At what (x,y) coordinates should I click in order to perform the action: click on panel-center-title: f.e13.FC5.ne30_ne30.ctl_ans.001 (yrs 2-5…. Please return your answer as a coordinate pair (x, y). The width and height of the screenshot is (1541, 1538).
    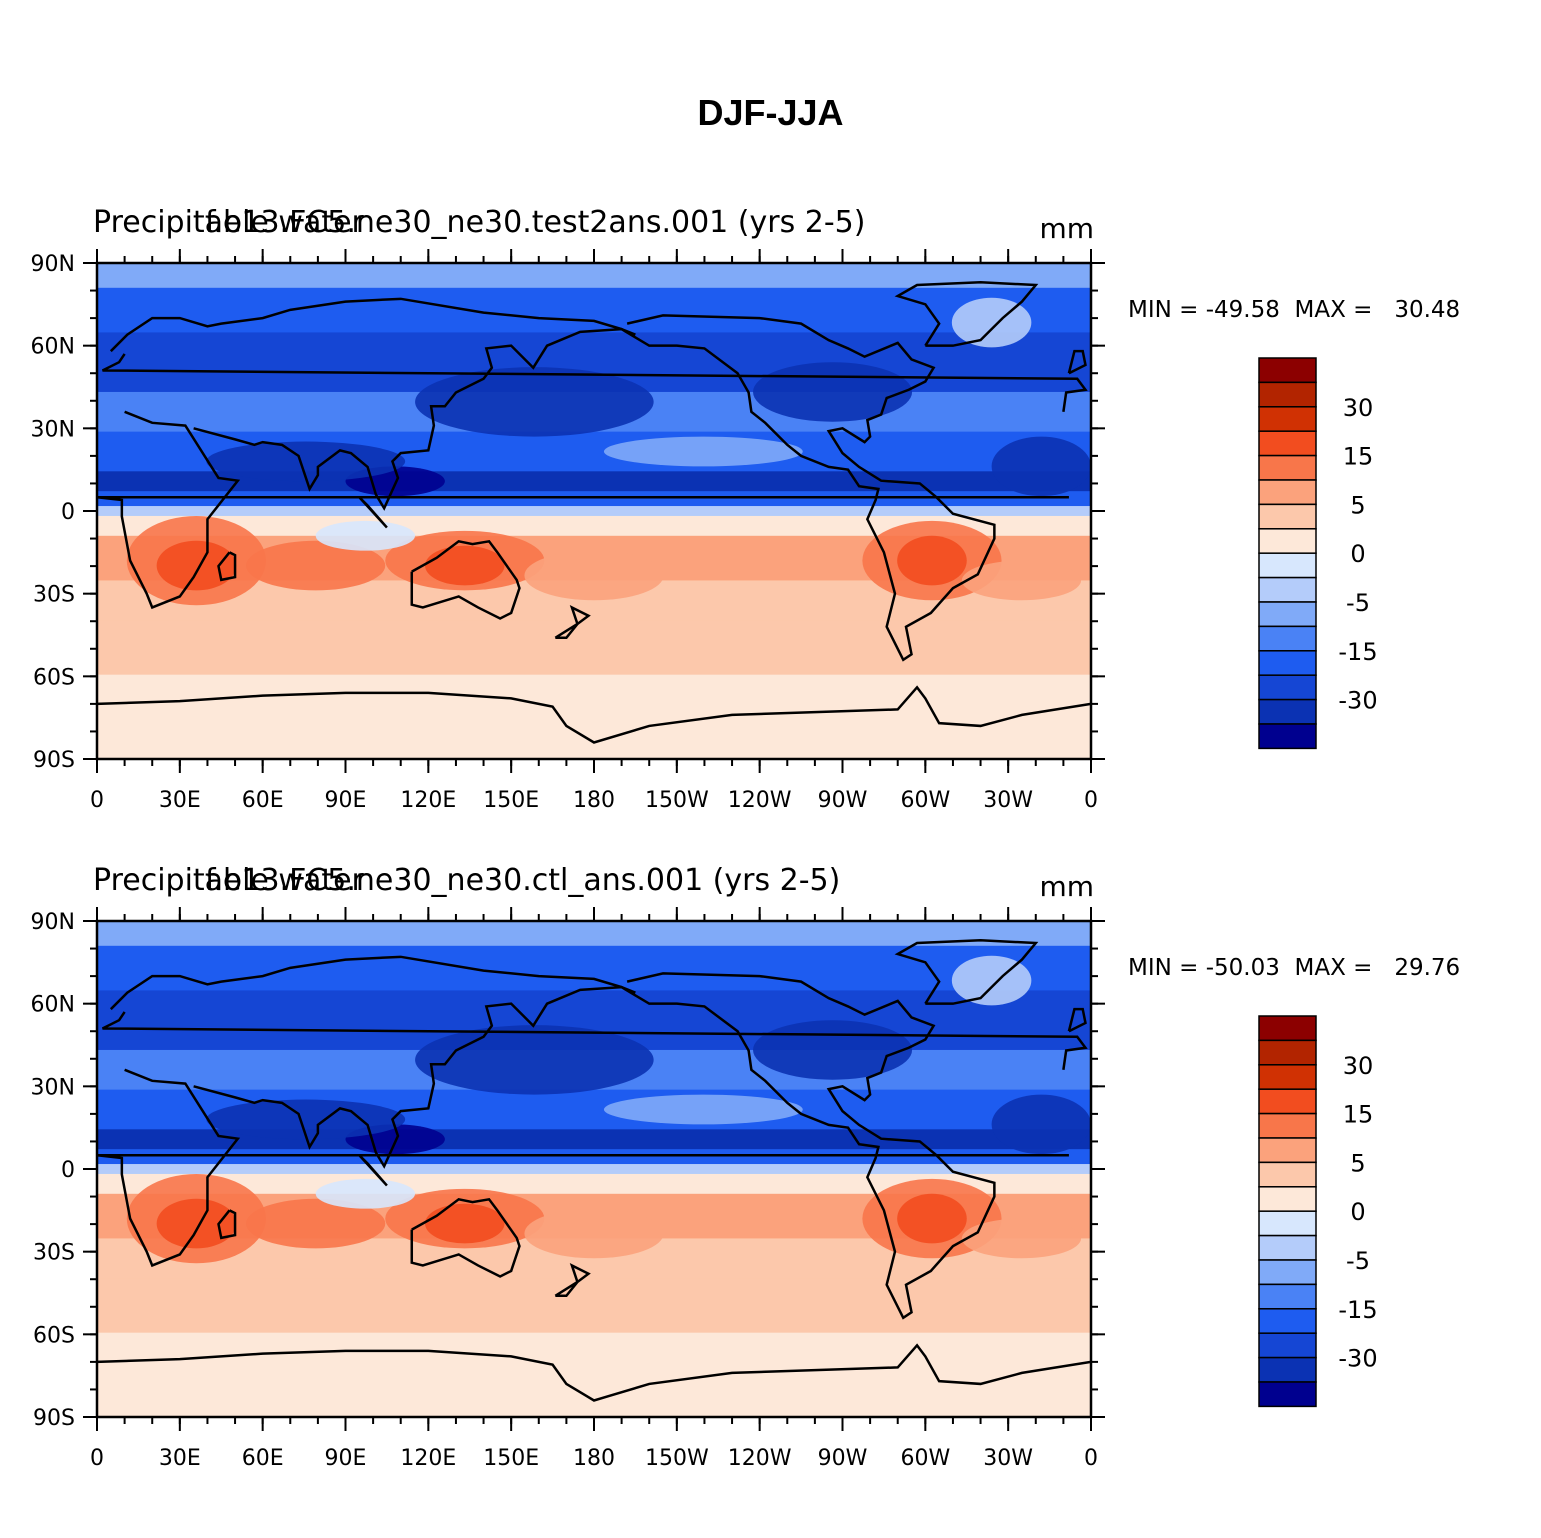
    Looking at the image, I should click on (522, 880).